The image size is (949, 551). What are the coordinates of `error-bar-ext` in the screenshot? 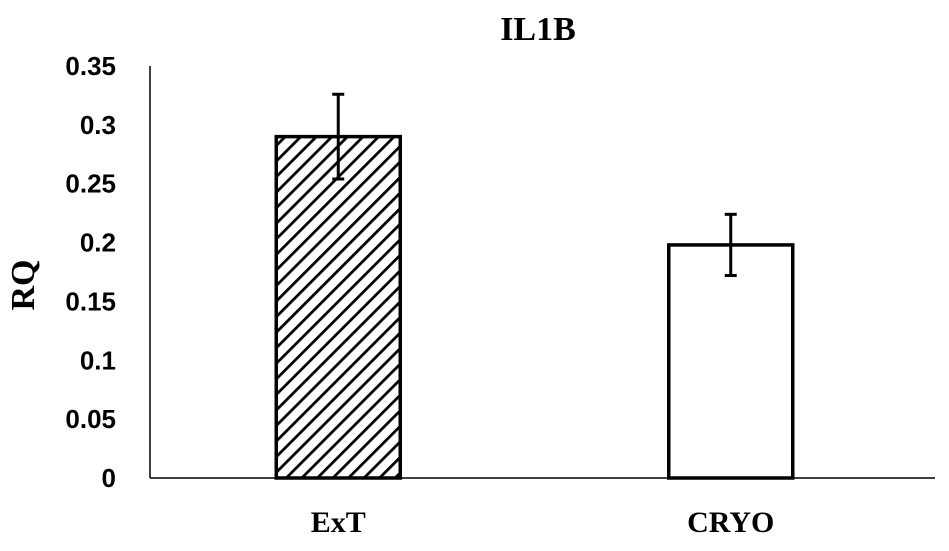 It's located at (338, 136).